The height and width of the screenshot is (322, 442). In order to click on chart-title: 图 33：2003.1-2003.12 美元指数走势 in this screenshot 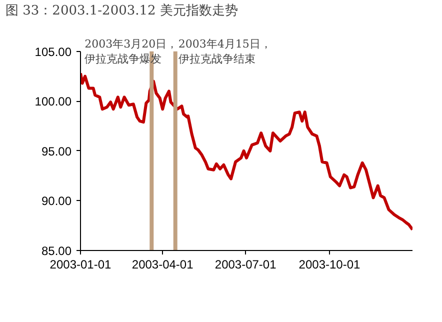, I will do `click(122, 10)`.